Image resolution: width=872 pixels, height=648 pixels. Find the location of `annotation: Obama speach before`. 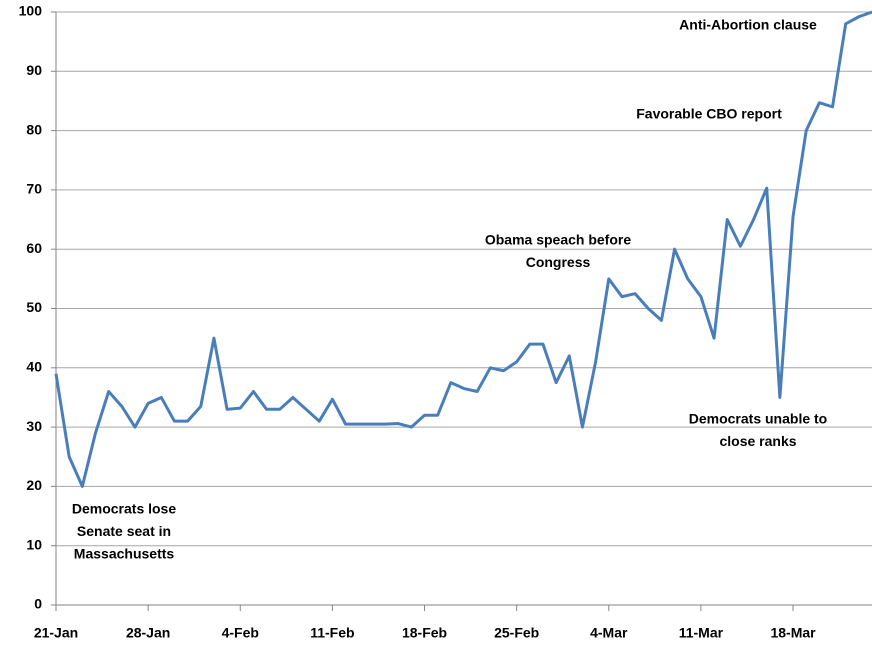

annotation: Obama speach before is located at coordinates (558, 240).